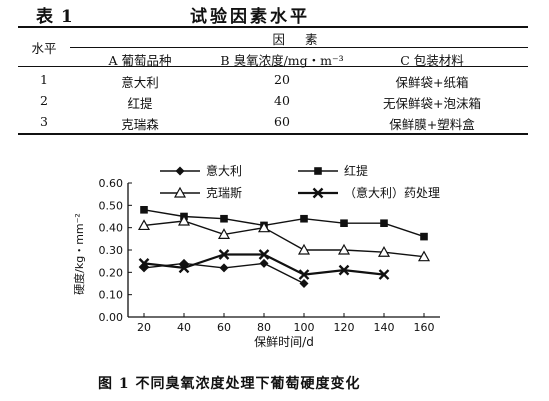 This screenshot has height=401, width=549. What do you see at coordinates (229, 384) in the screenshot?
I see `figure-caption: 图 1 不同臭氧浓度处理下葡萄硬度变化` at bounding box center [229, 384].